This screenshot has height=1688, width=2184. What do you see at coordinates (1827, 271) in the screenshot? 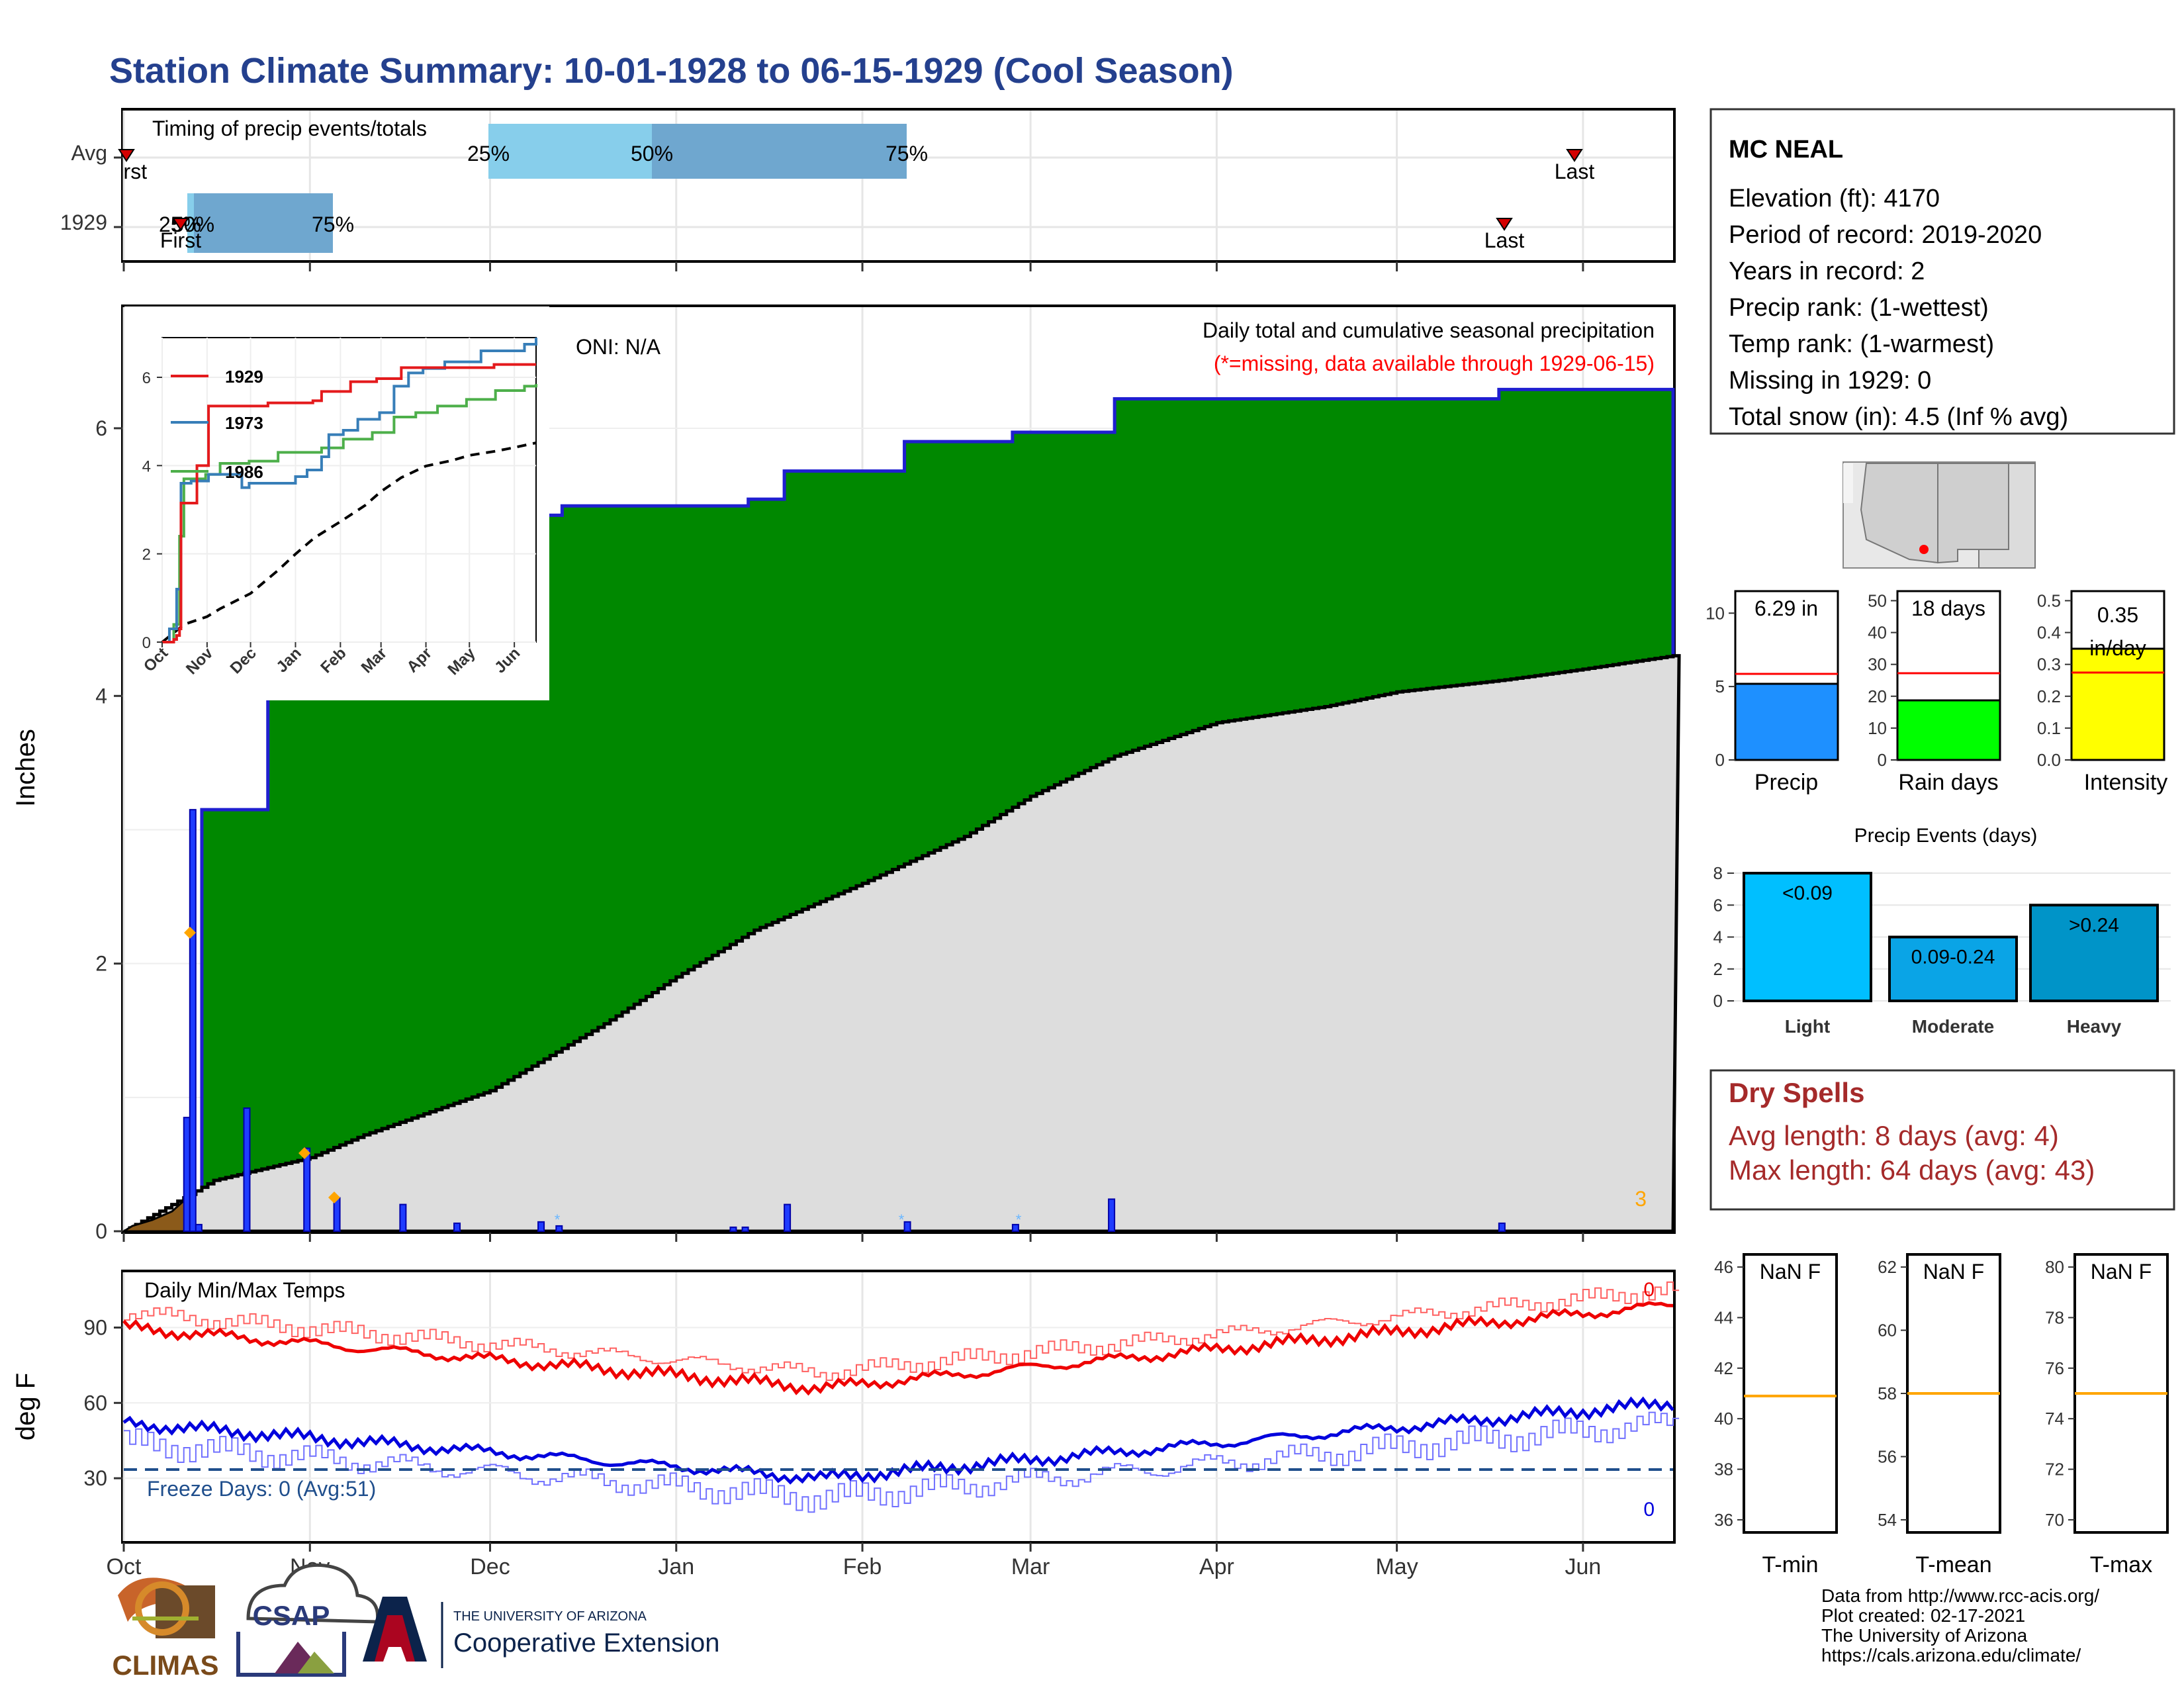
I see `station-line-3: Years in record: 2` at bounding box center [1827, 271].